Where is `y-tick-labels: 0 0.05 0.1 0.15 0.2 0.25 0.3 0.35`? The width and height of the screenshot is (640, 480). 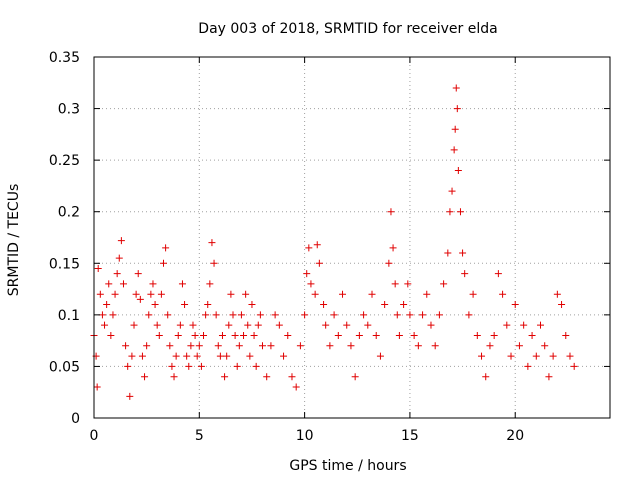
y-tick-labels: 0 0.05 0.1 0.15 0.2 0.25 0.3 0.35 is located at coordinates (64, 238).